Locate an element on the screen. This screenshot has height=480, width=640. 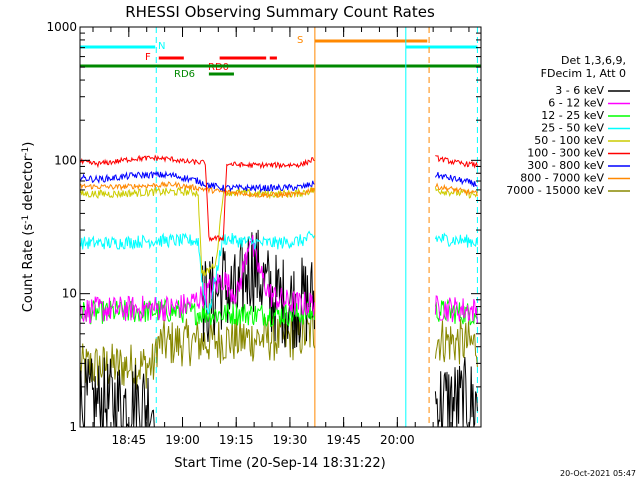
series-line-12-25-kev is located at coordinates (278, 312).